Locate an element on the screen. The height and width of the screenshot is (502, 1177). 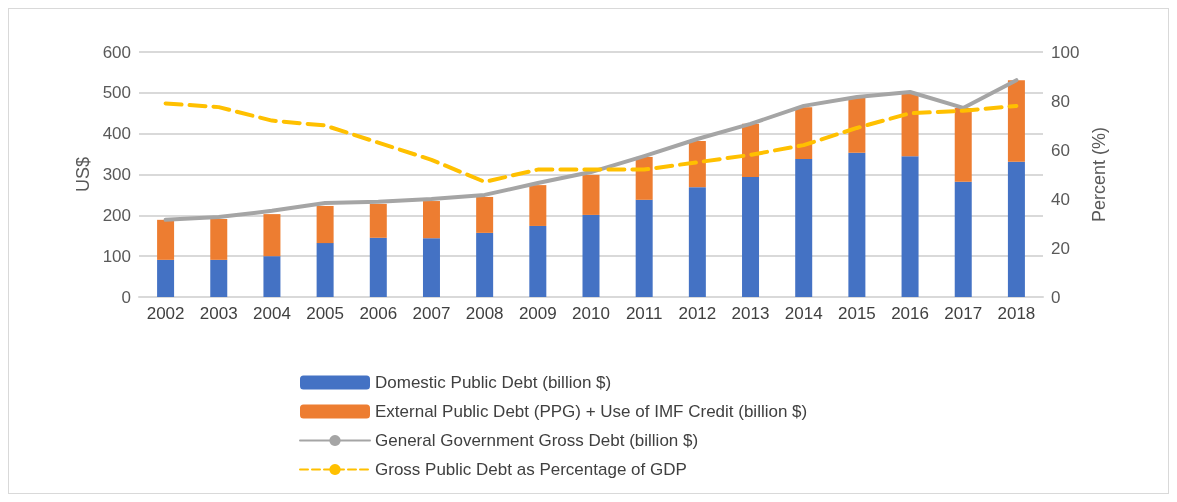
x-tick-label: 2017 is located at coordinates (963, 313).